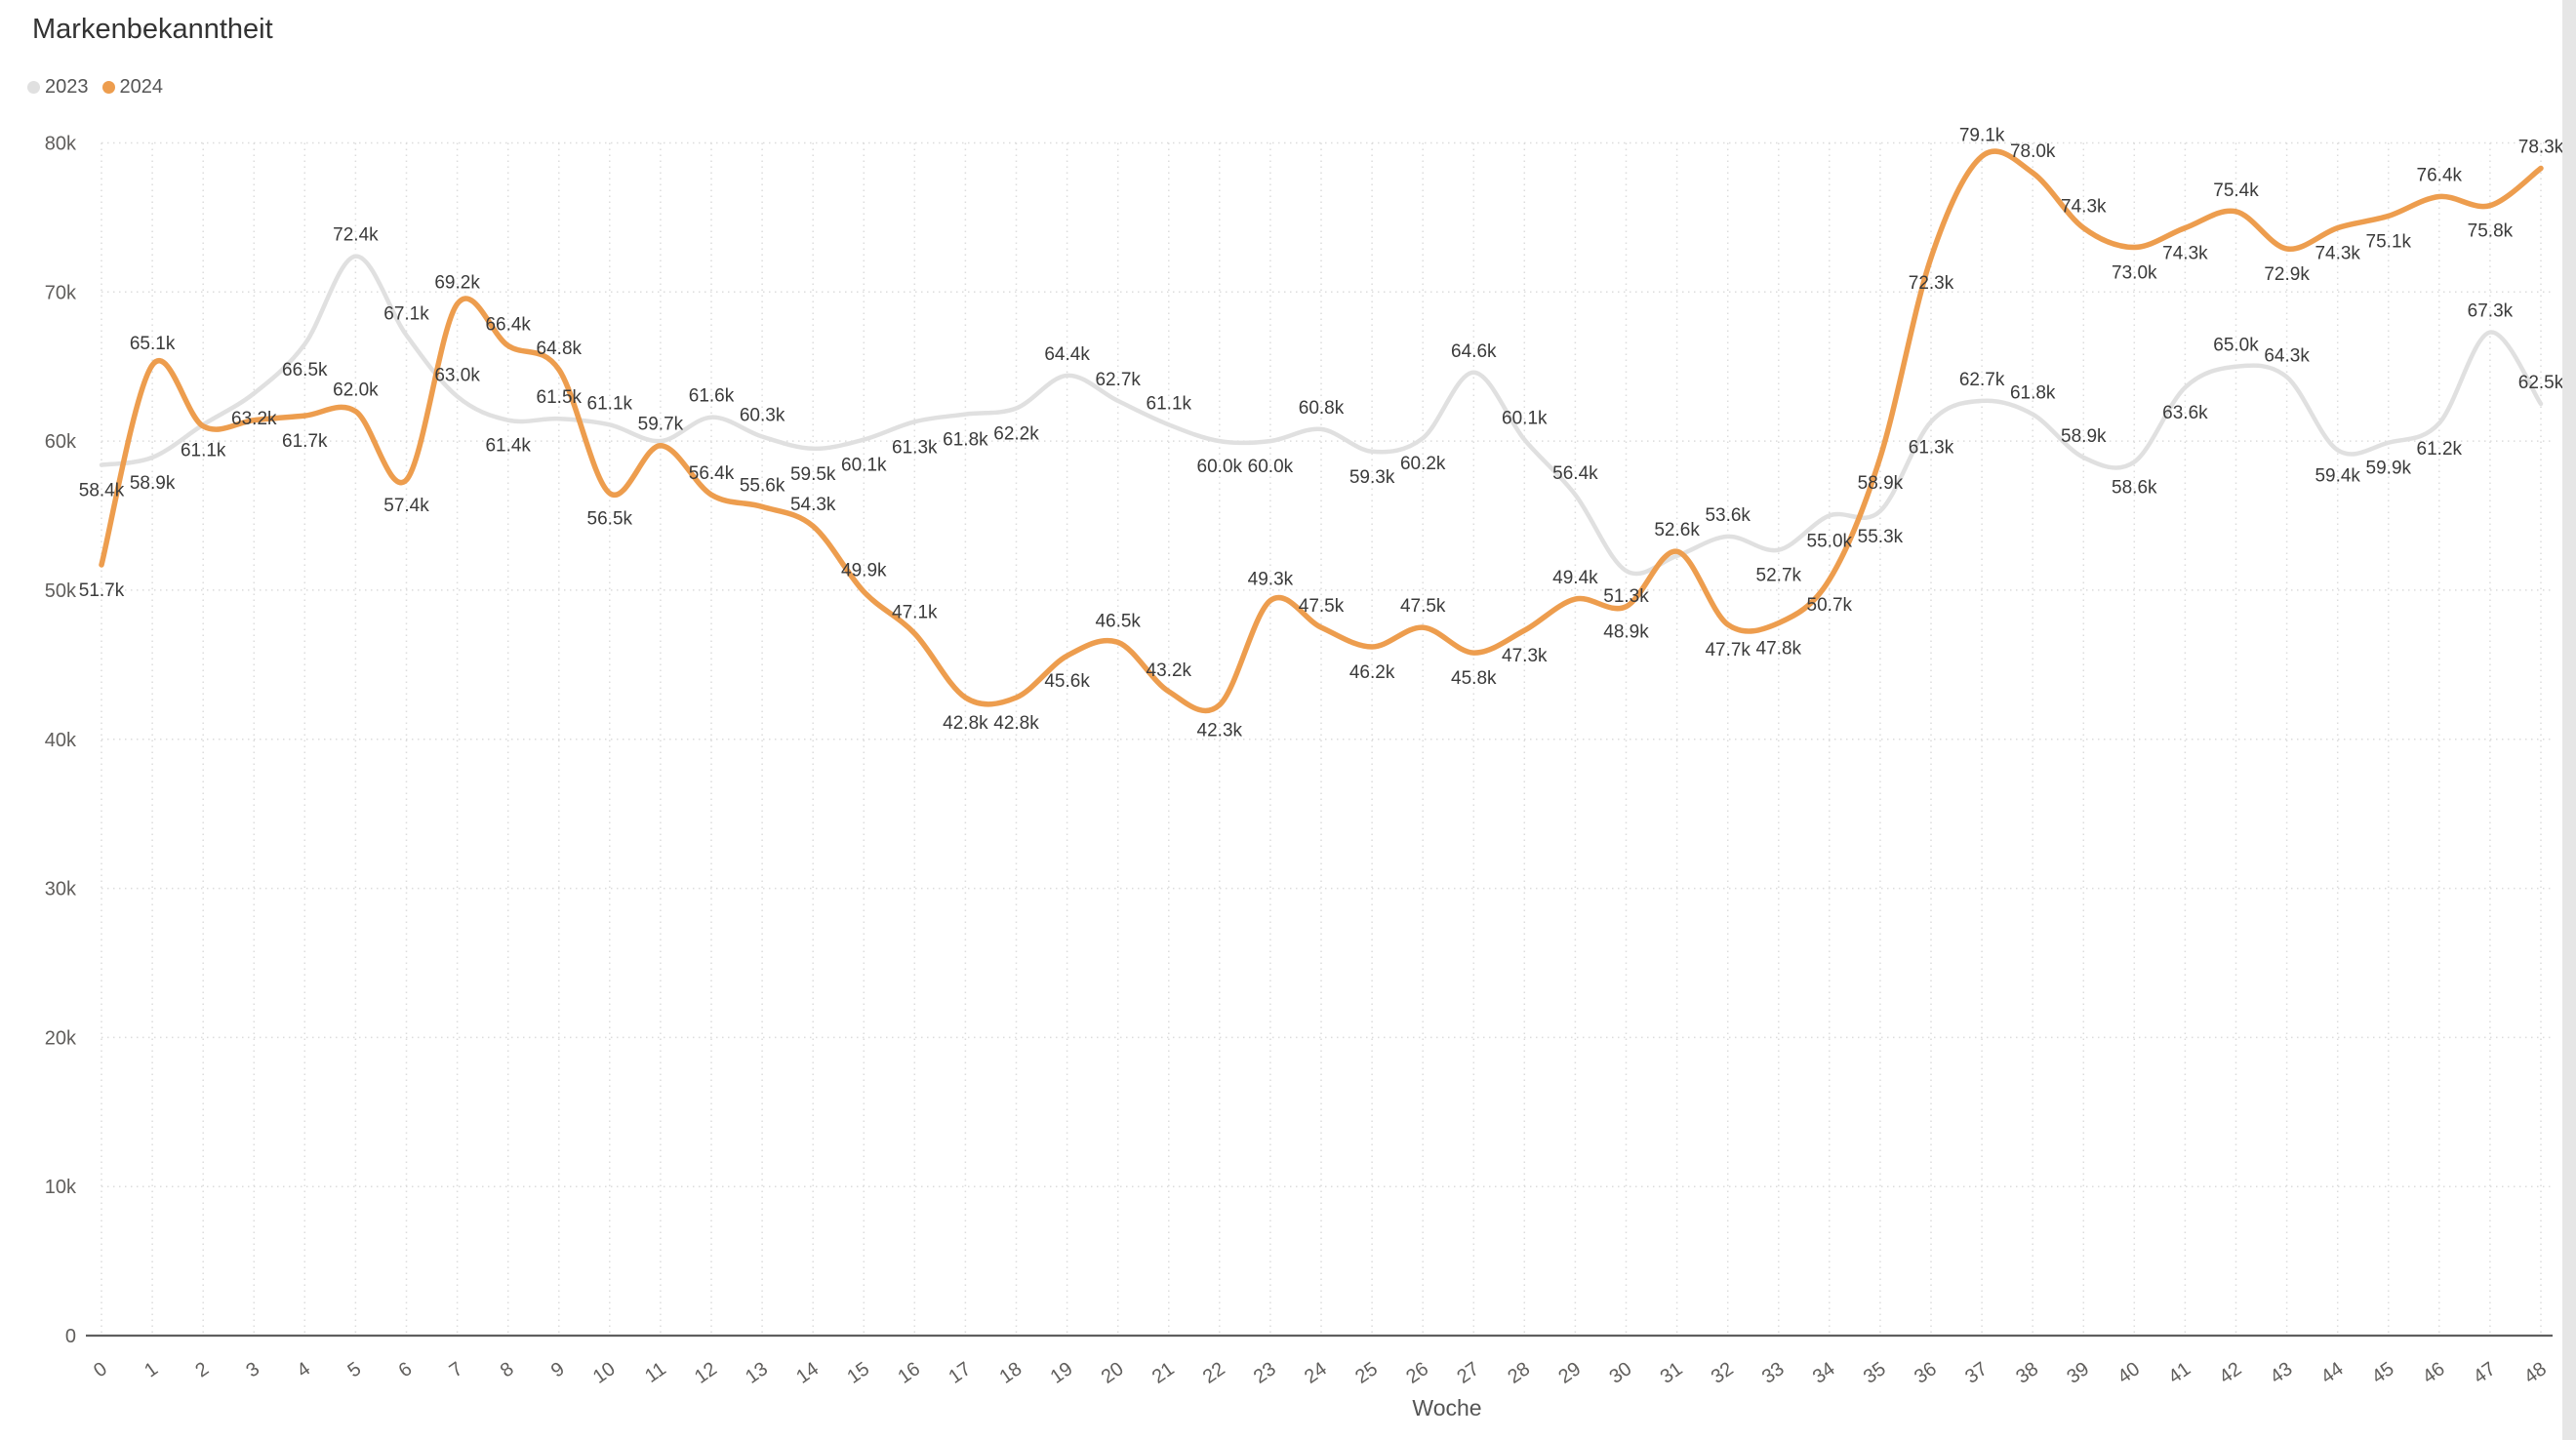  I want to click on svg-text: 48, so click(2535, 1373).